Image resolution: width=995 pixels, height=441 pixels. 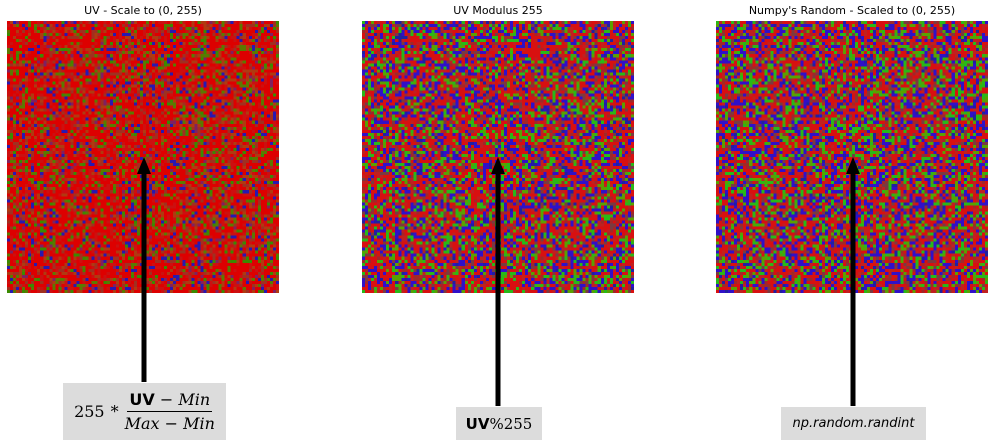 What do you see at coordinates (89, 411) in the screenshot?
I see `formula-coefficient: 255` at bounding box center [89, 411].